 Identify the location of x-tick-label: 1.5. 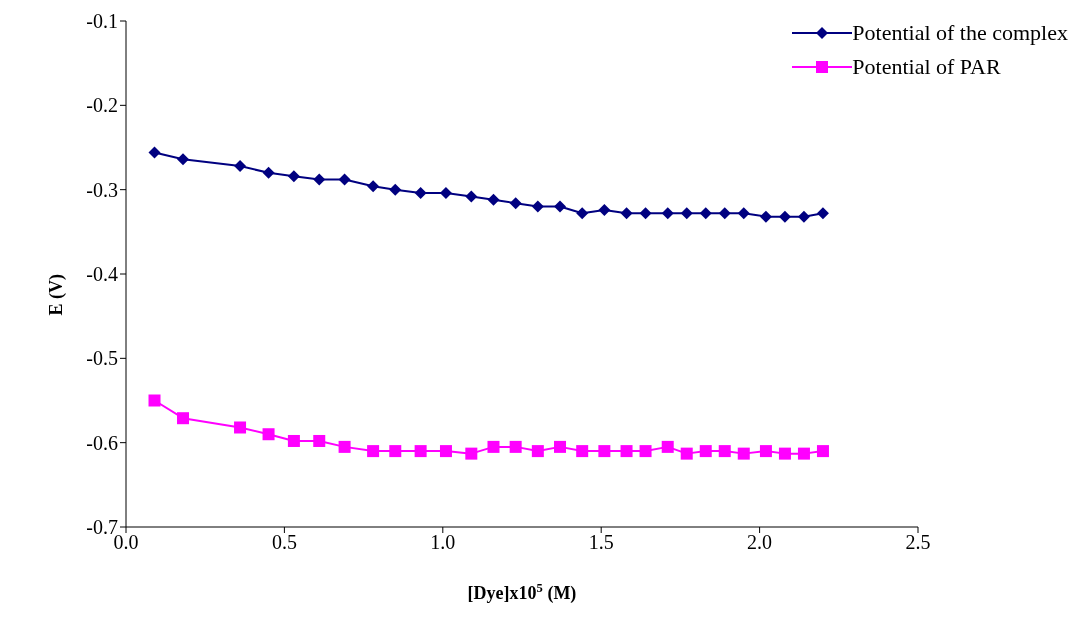
(601, 542).